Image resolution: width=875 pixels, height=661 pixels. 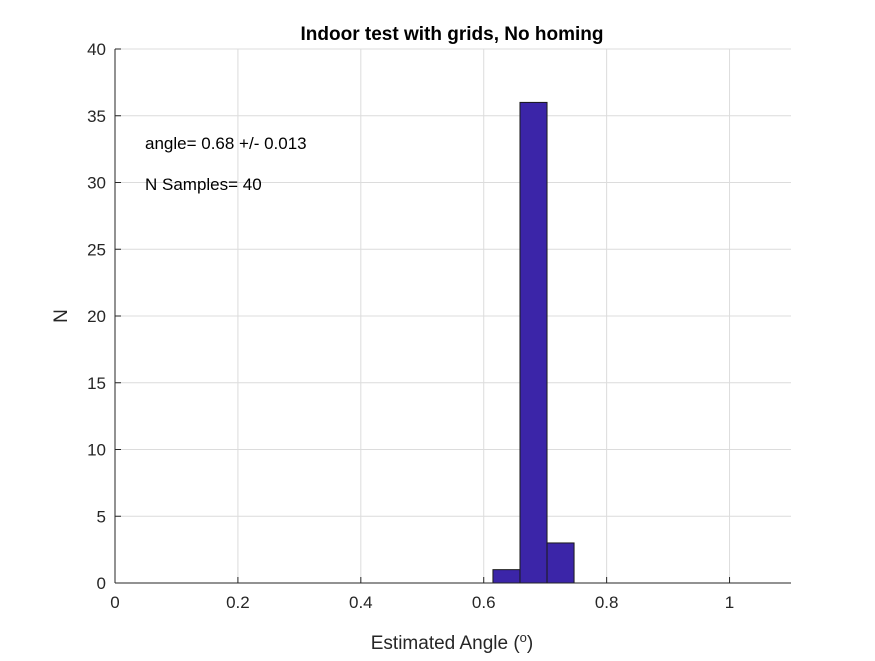 I want to click on x-axis-label-suffix: ), so click(x=530, y=643).